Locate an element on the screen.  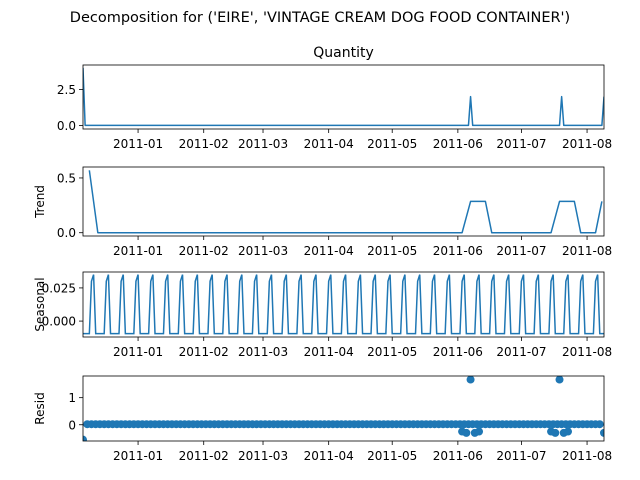
y-tick-label: 0 is located at coordinates (72, 425).